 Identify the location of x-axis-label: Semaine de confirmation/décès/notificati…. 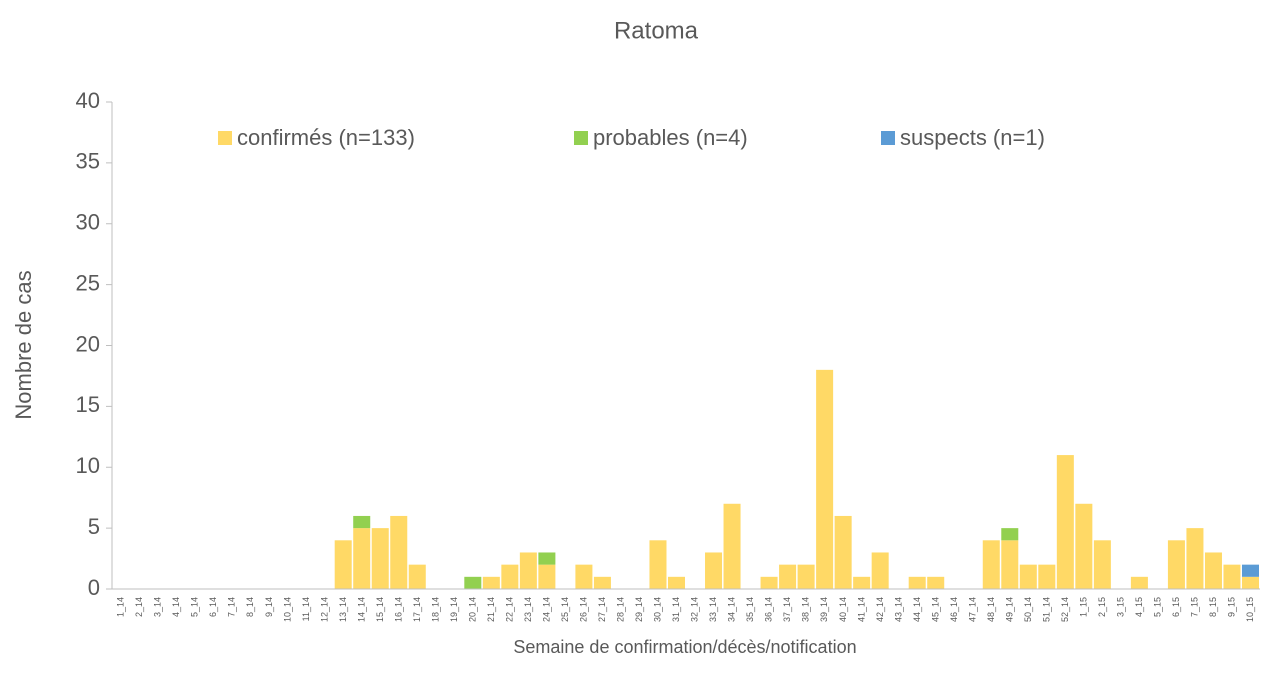
(684, 647).